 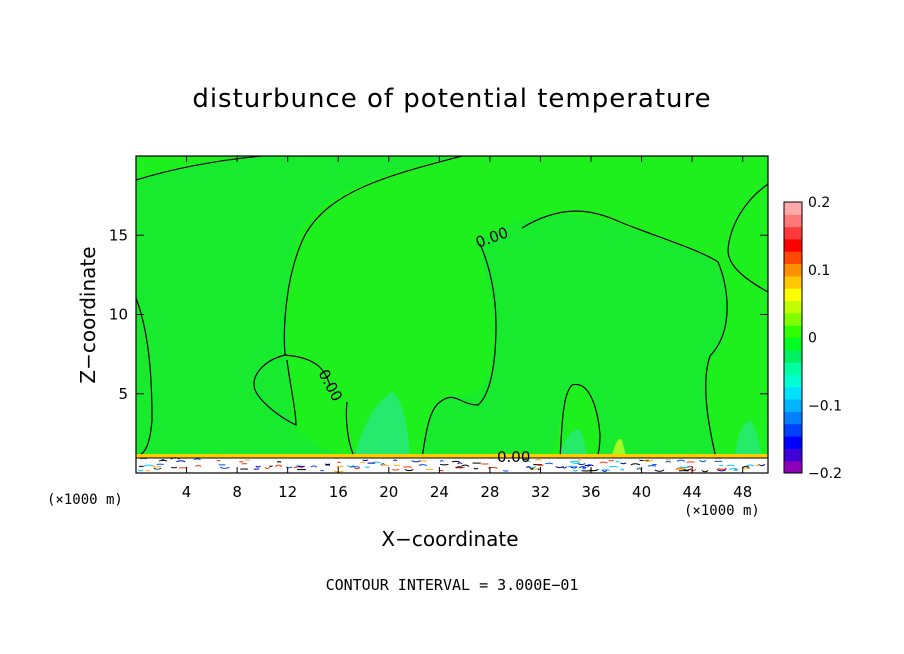 I want to click on bottom-noise, so click(x=451, y=465).